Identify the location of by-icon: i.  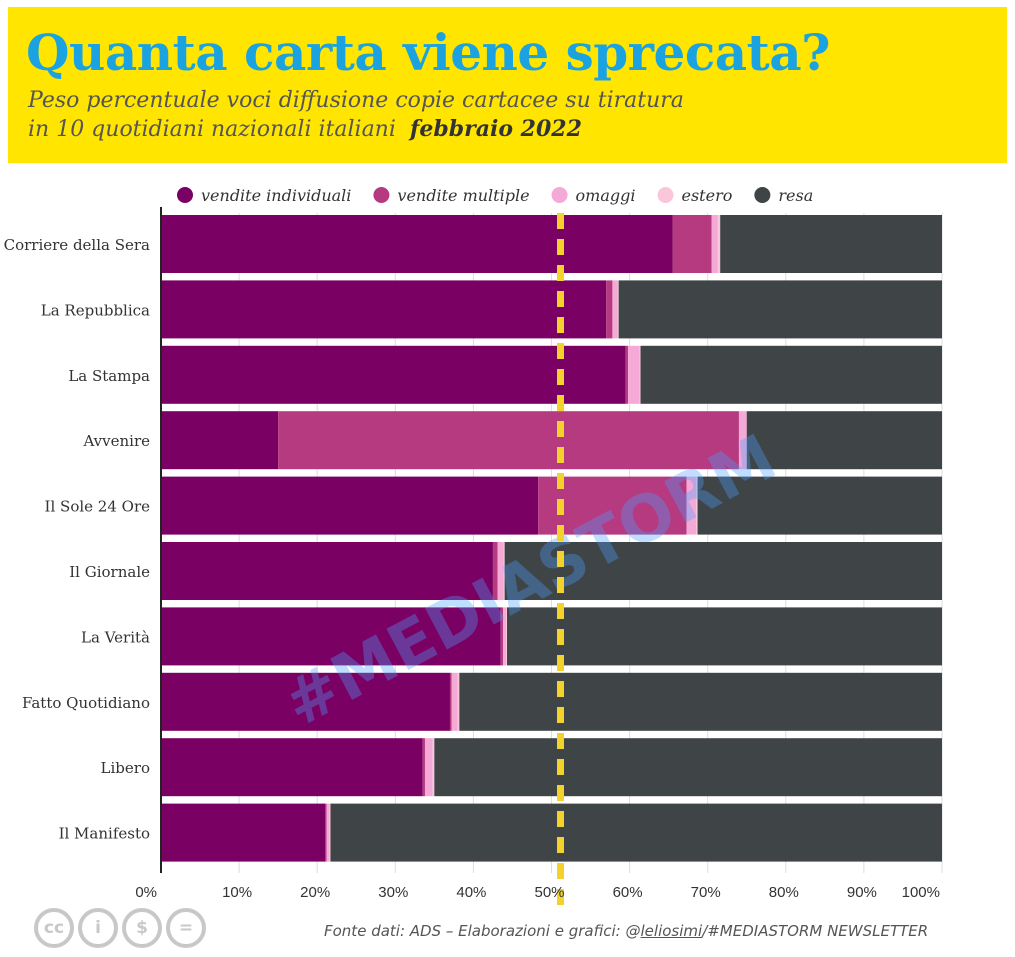
(98, 928).